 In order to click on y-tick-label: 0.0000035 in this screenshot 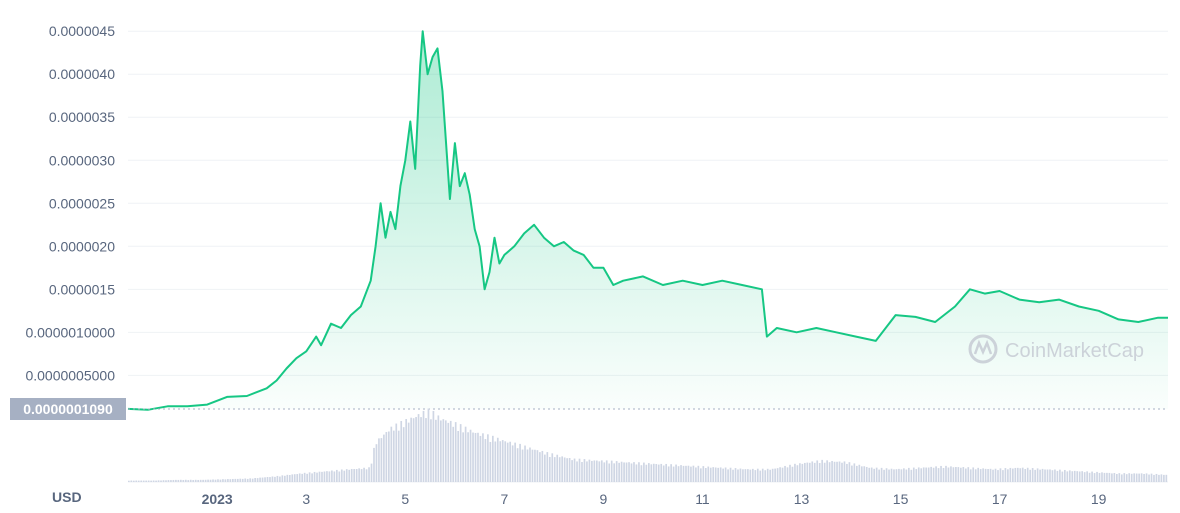, I will do `click(82, 117)`.